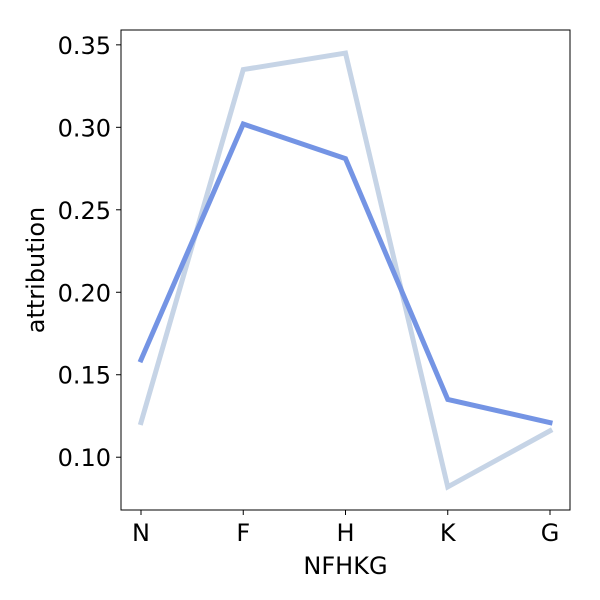 Image resolution: width=600 pixels, height=600 pixels. I want to click on y-tick-label: 0.25, so click(84, 211).